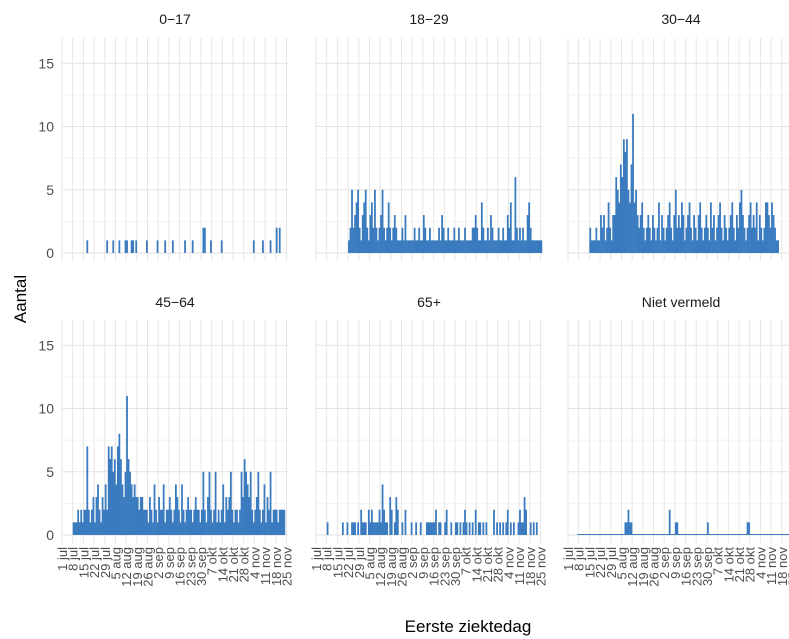 This screenshot has width=789, height=639. What do you see at coordinates (600, 562) in the screenshot?
I see `x-tick-label: 22 jul` at bounding box center [600, 562].